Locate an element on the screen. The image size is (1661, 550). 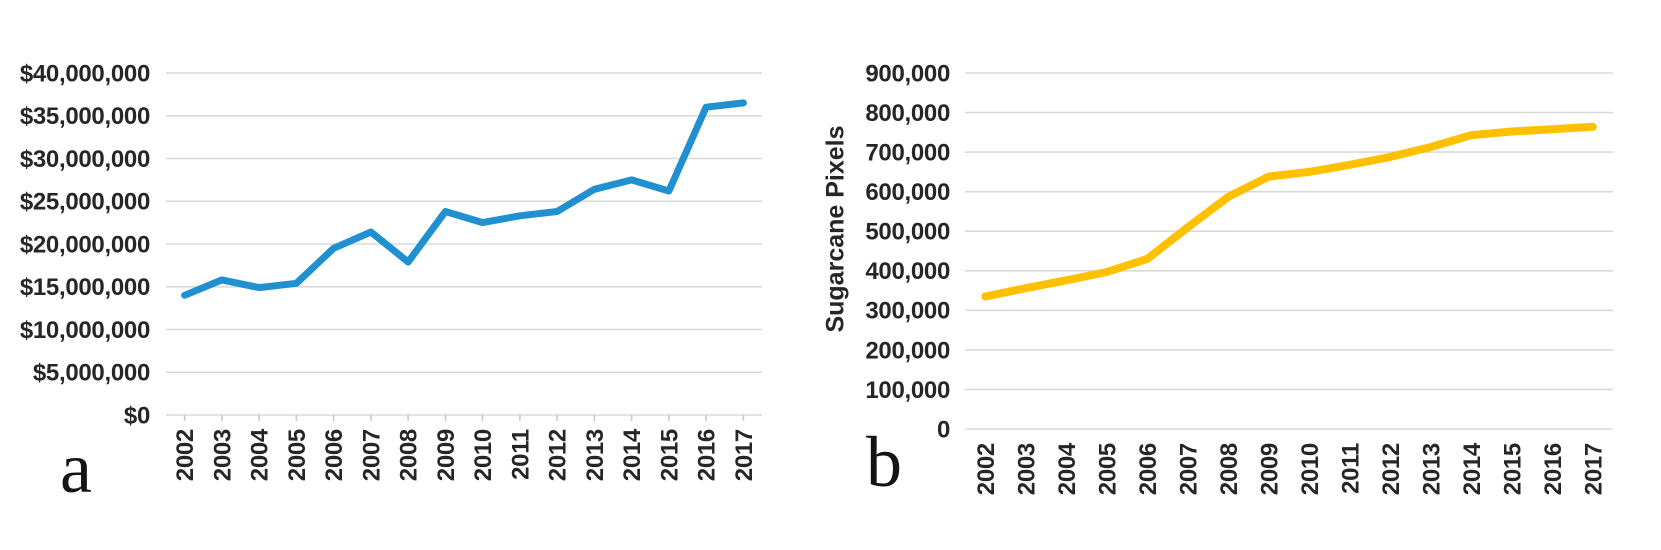
y-tick-label: 600,000 is located at coordinates (907, 192).